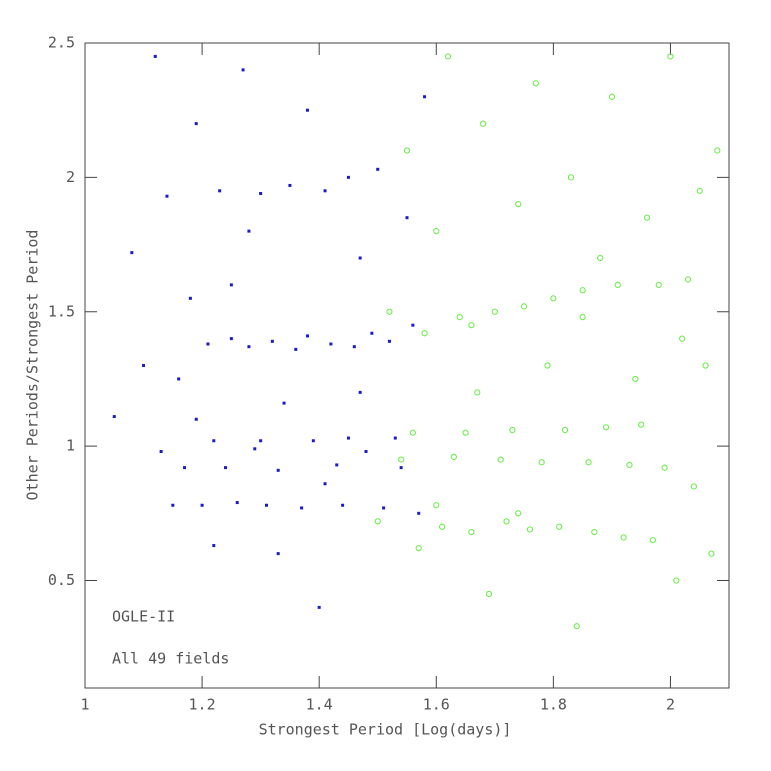 The height and width of the screenshot is (771, 771). Describe the element at coordinates (33, 365) in the screenshot. I see `y-axis-label: Other Periods/Strongest Period` at that location.